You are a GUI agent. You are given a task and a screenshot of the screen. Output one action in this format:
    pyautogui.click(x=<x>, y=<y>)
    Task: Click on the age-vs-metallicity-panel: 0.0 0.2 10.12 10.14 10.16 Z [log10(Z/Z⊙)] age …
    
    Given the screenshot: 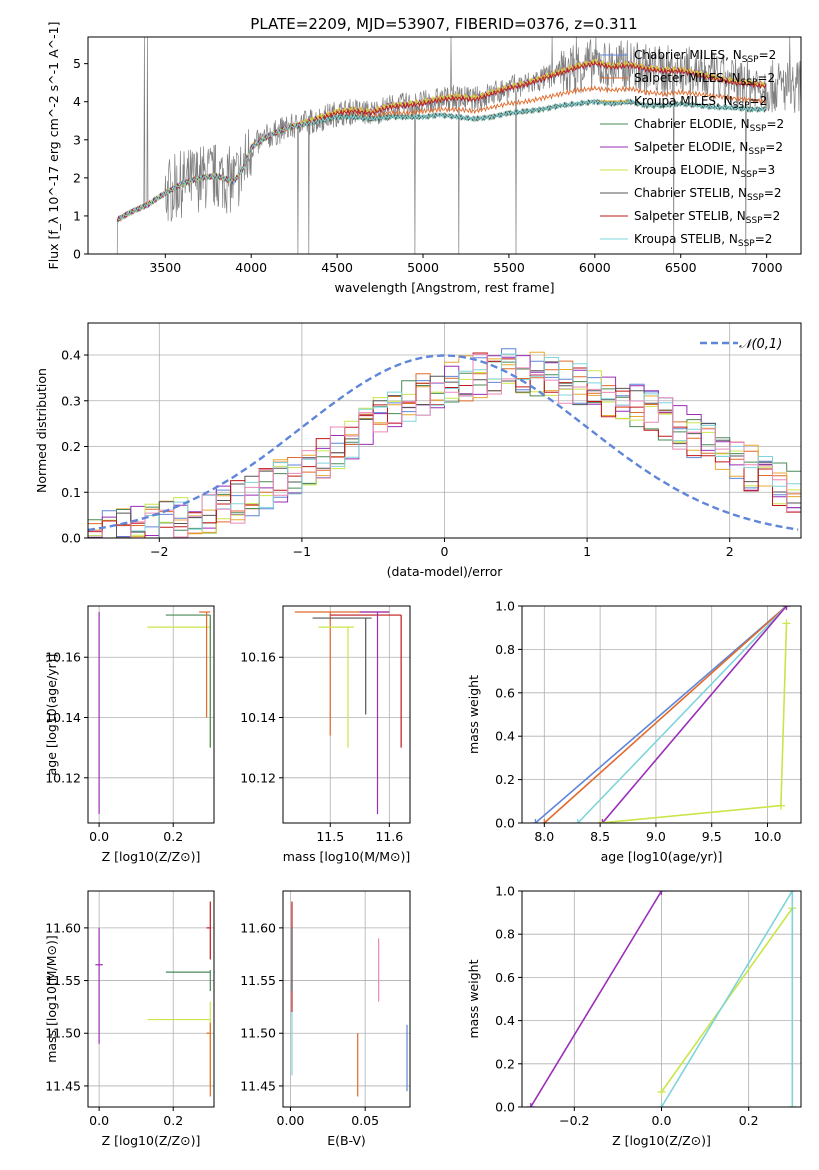 What is the action you would take?
    pyautogui.click(x=129, y=734)
    